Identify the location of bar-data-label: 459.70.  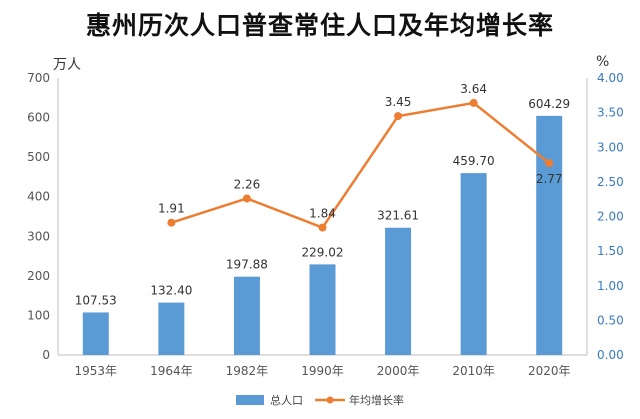
(474, 161).